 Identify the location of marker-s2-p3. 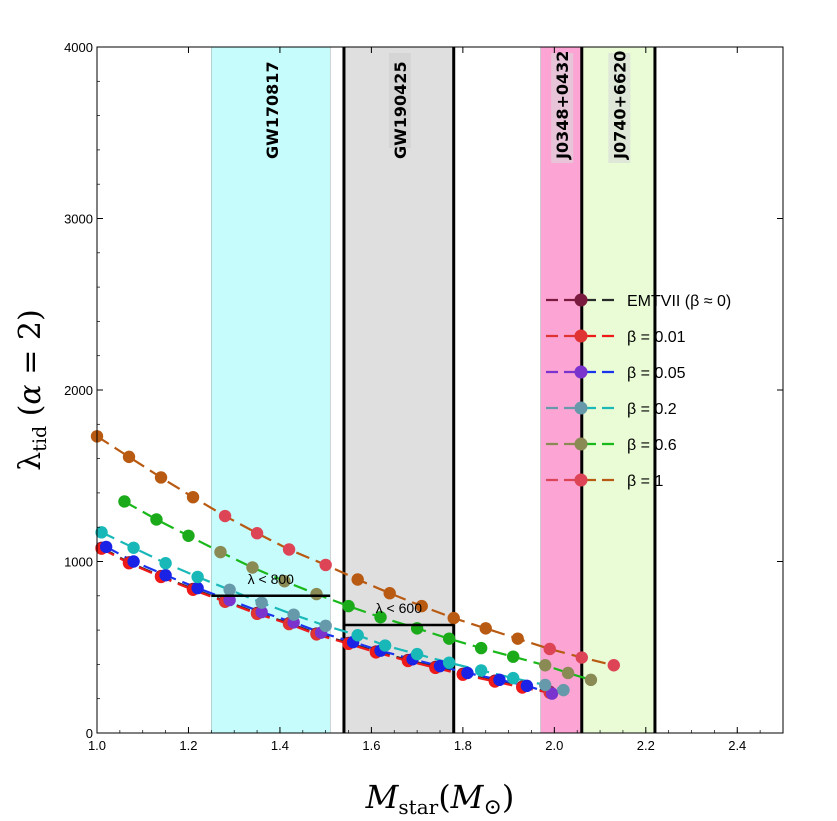
(197, 588).